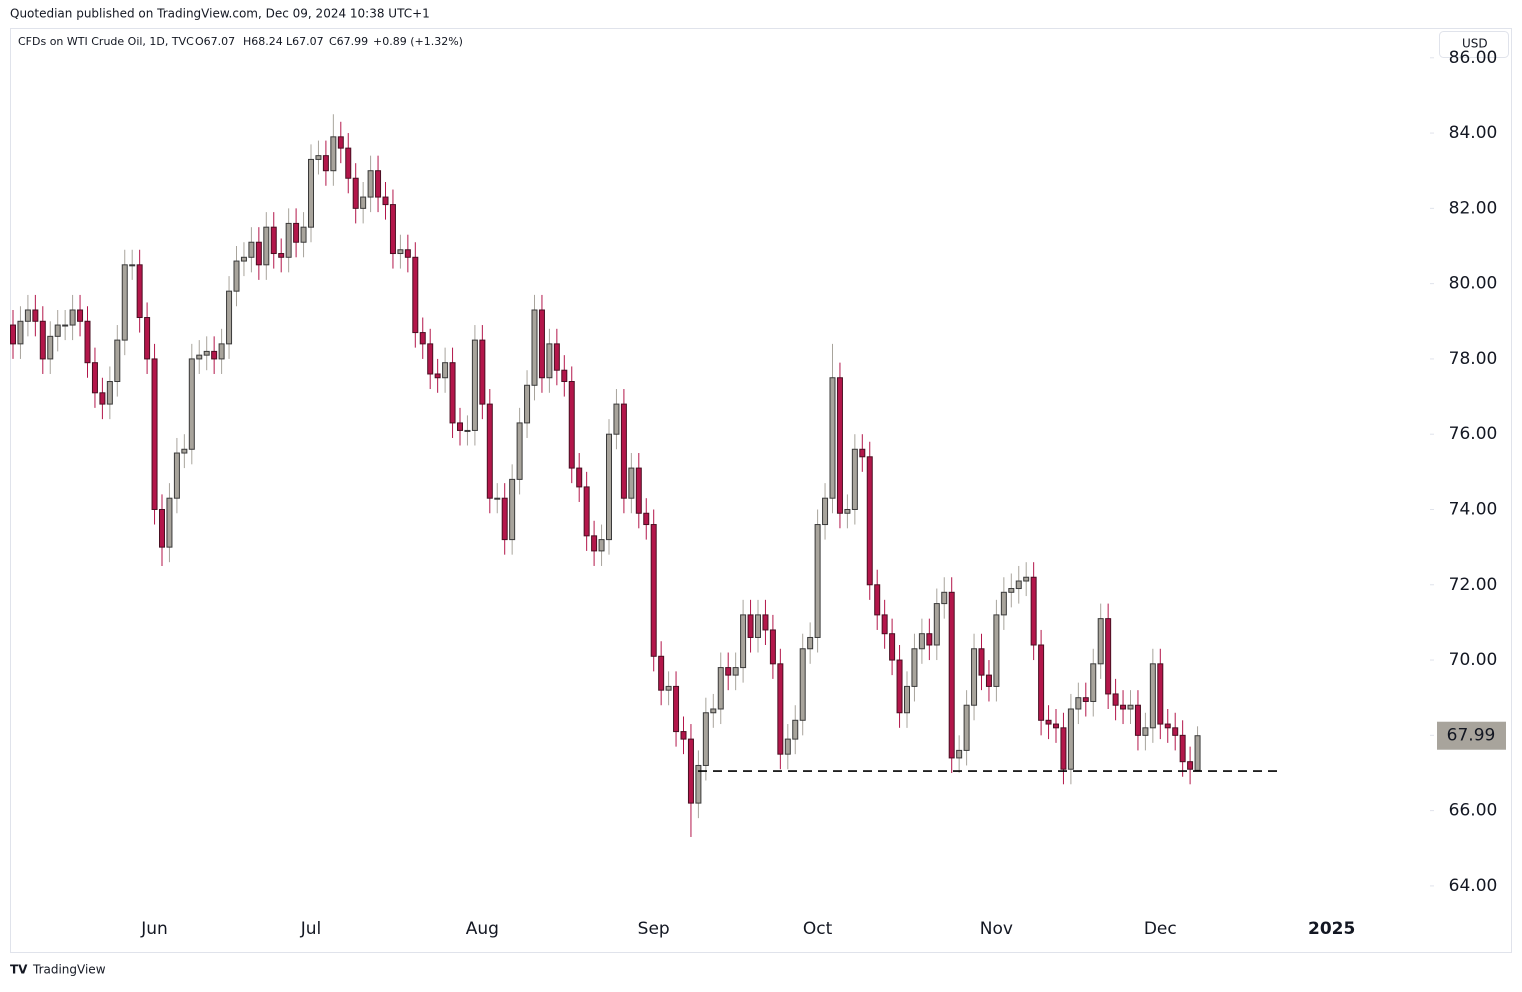  I want to click on y-tick-label: 80.00, so click(1473, 284).